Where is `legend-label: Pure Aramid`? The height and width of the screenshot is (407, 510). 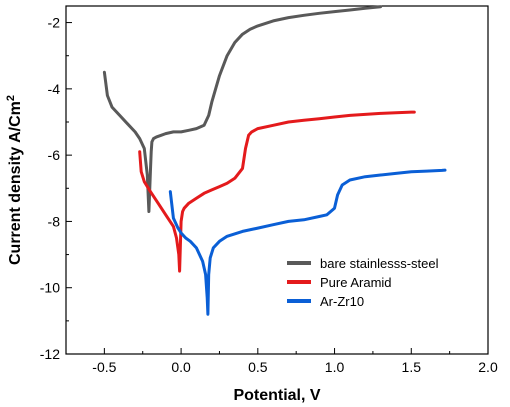 legend-label: Pure Aramid is located at coordinates (356, 282).